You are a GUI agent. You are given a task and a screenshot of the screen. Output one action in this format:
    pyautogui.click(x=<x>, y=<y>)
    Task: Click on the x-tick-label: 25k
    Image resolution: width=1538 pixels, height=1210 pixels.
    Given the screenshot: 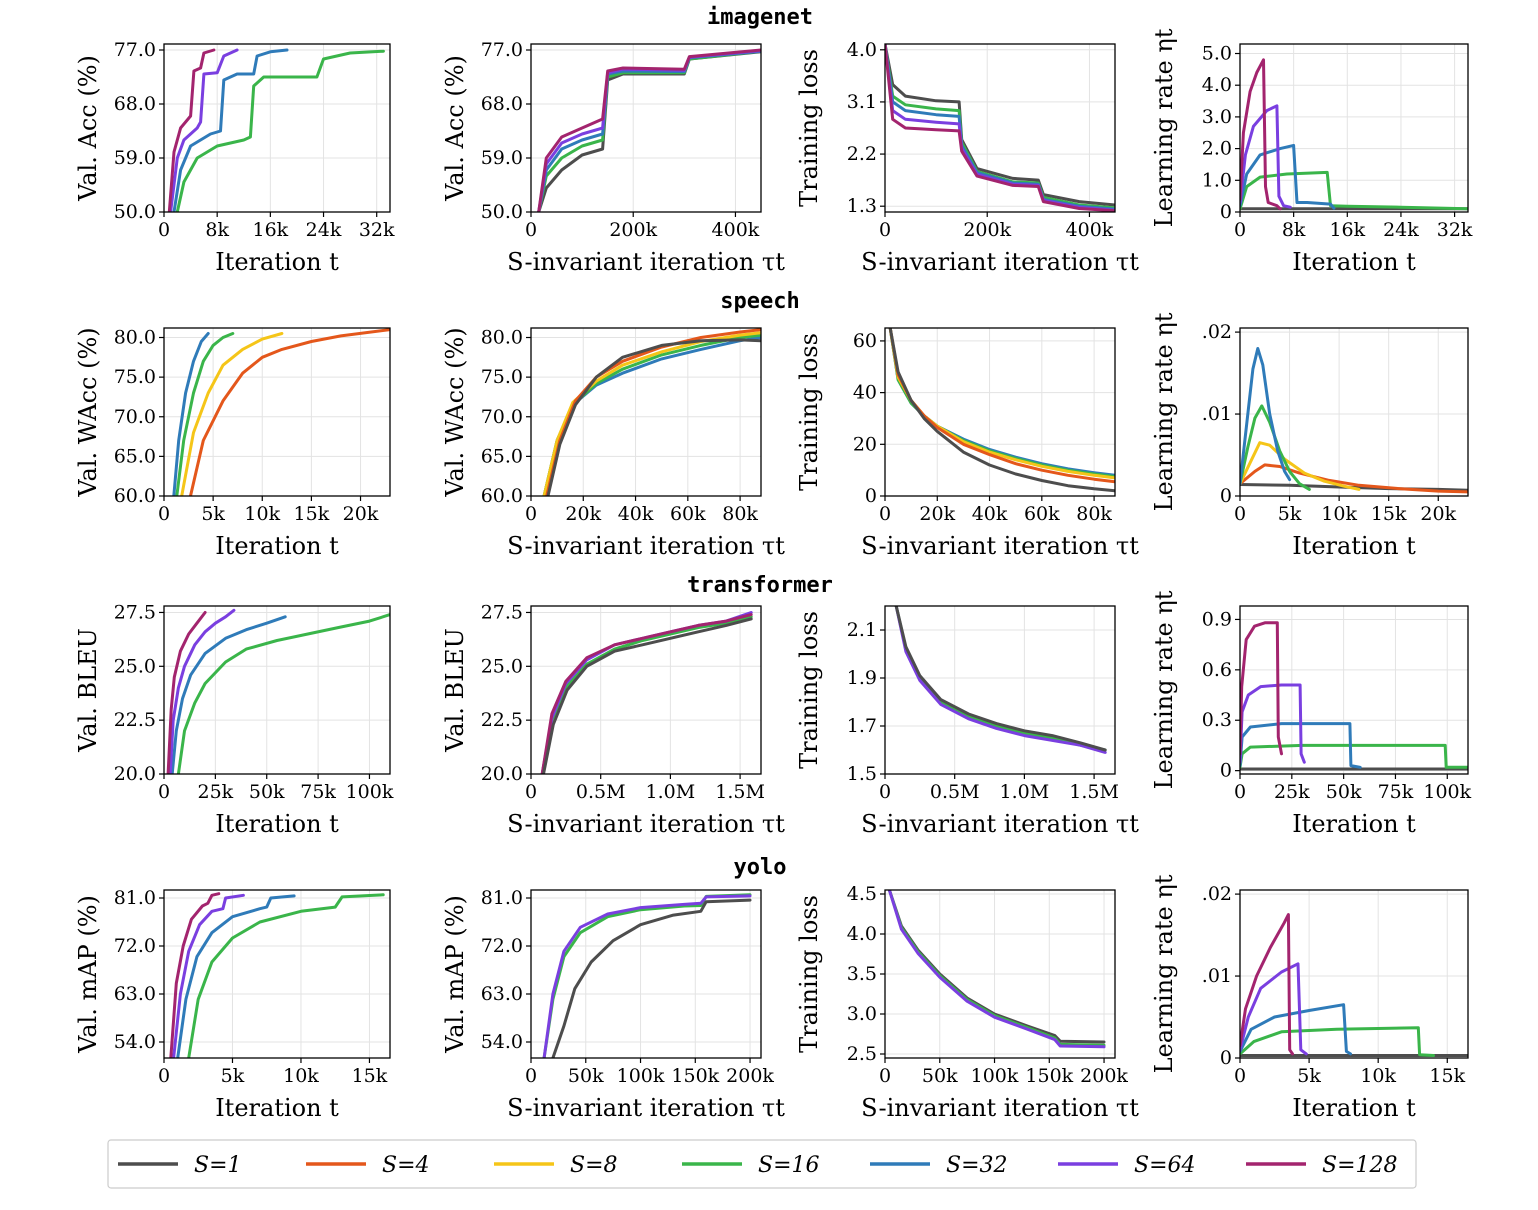 What is the action you would take?
    pyautogui.click(x=1292, y=792)
    